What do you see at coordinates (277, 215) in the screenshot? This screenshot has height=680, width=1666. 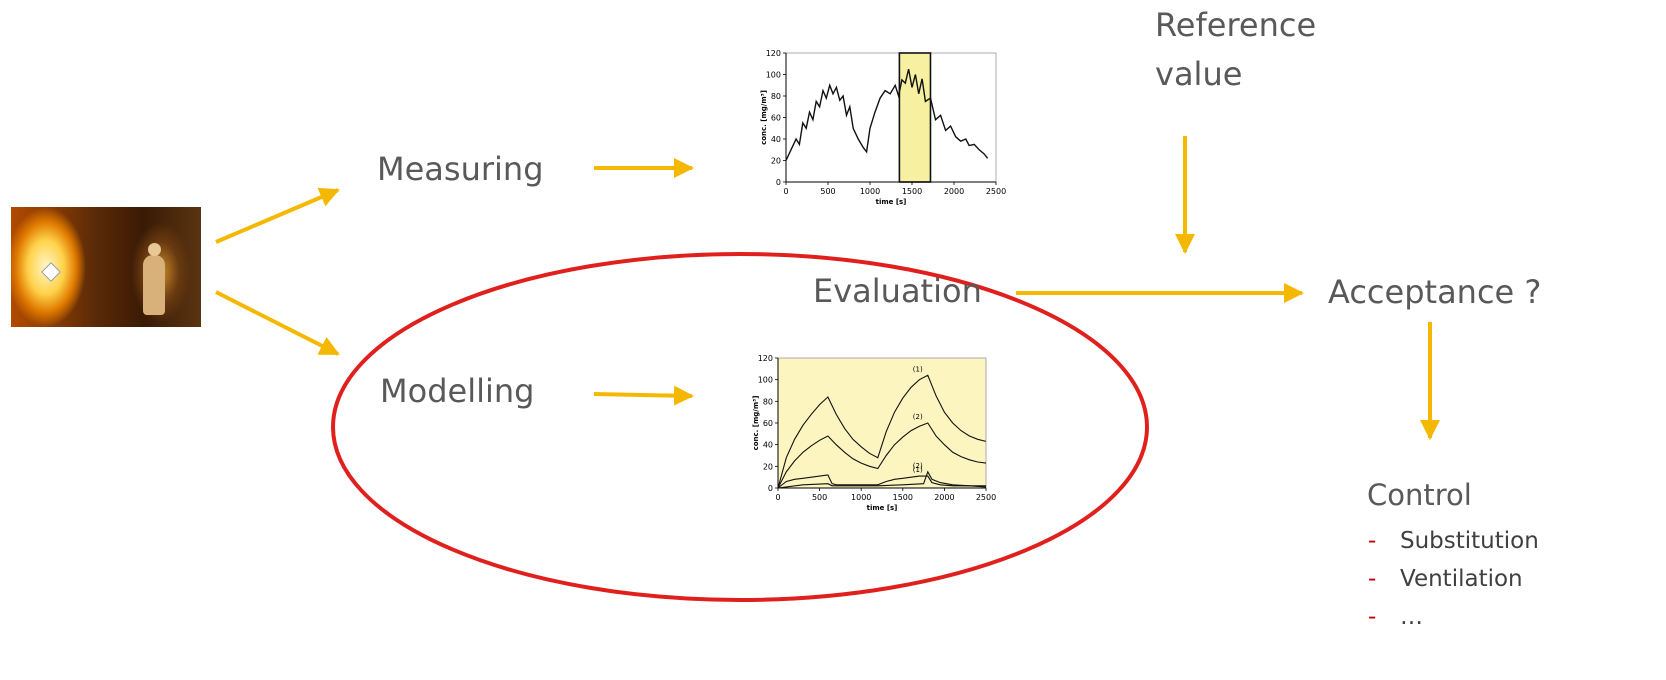 I see `arrow-photo-to-measuring` at bounding box center [277, 215].